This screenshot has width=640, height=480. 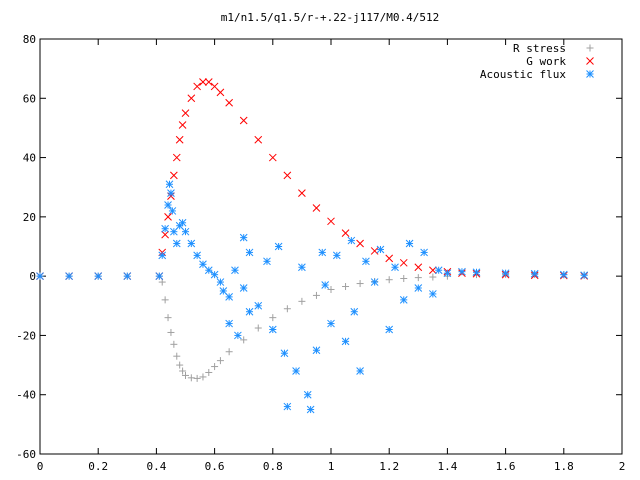 I want to click on x-tick-label: 0.2, so click(x=98, y=466).